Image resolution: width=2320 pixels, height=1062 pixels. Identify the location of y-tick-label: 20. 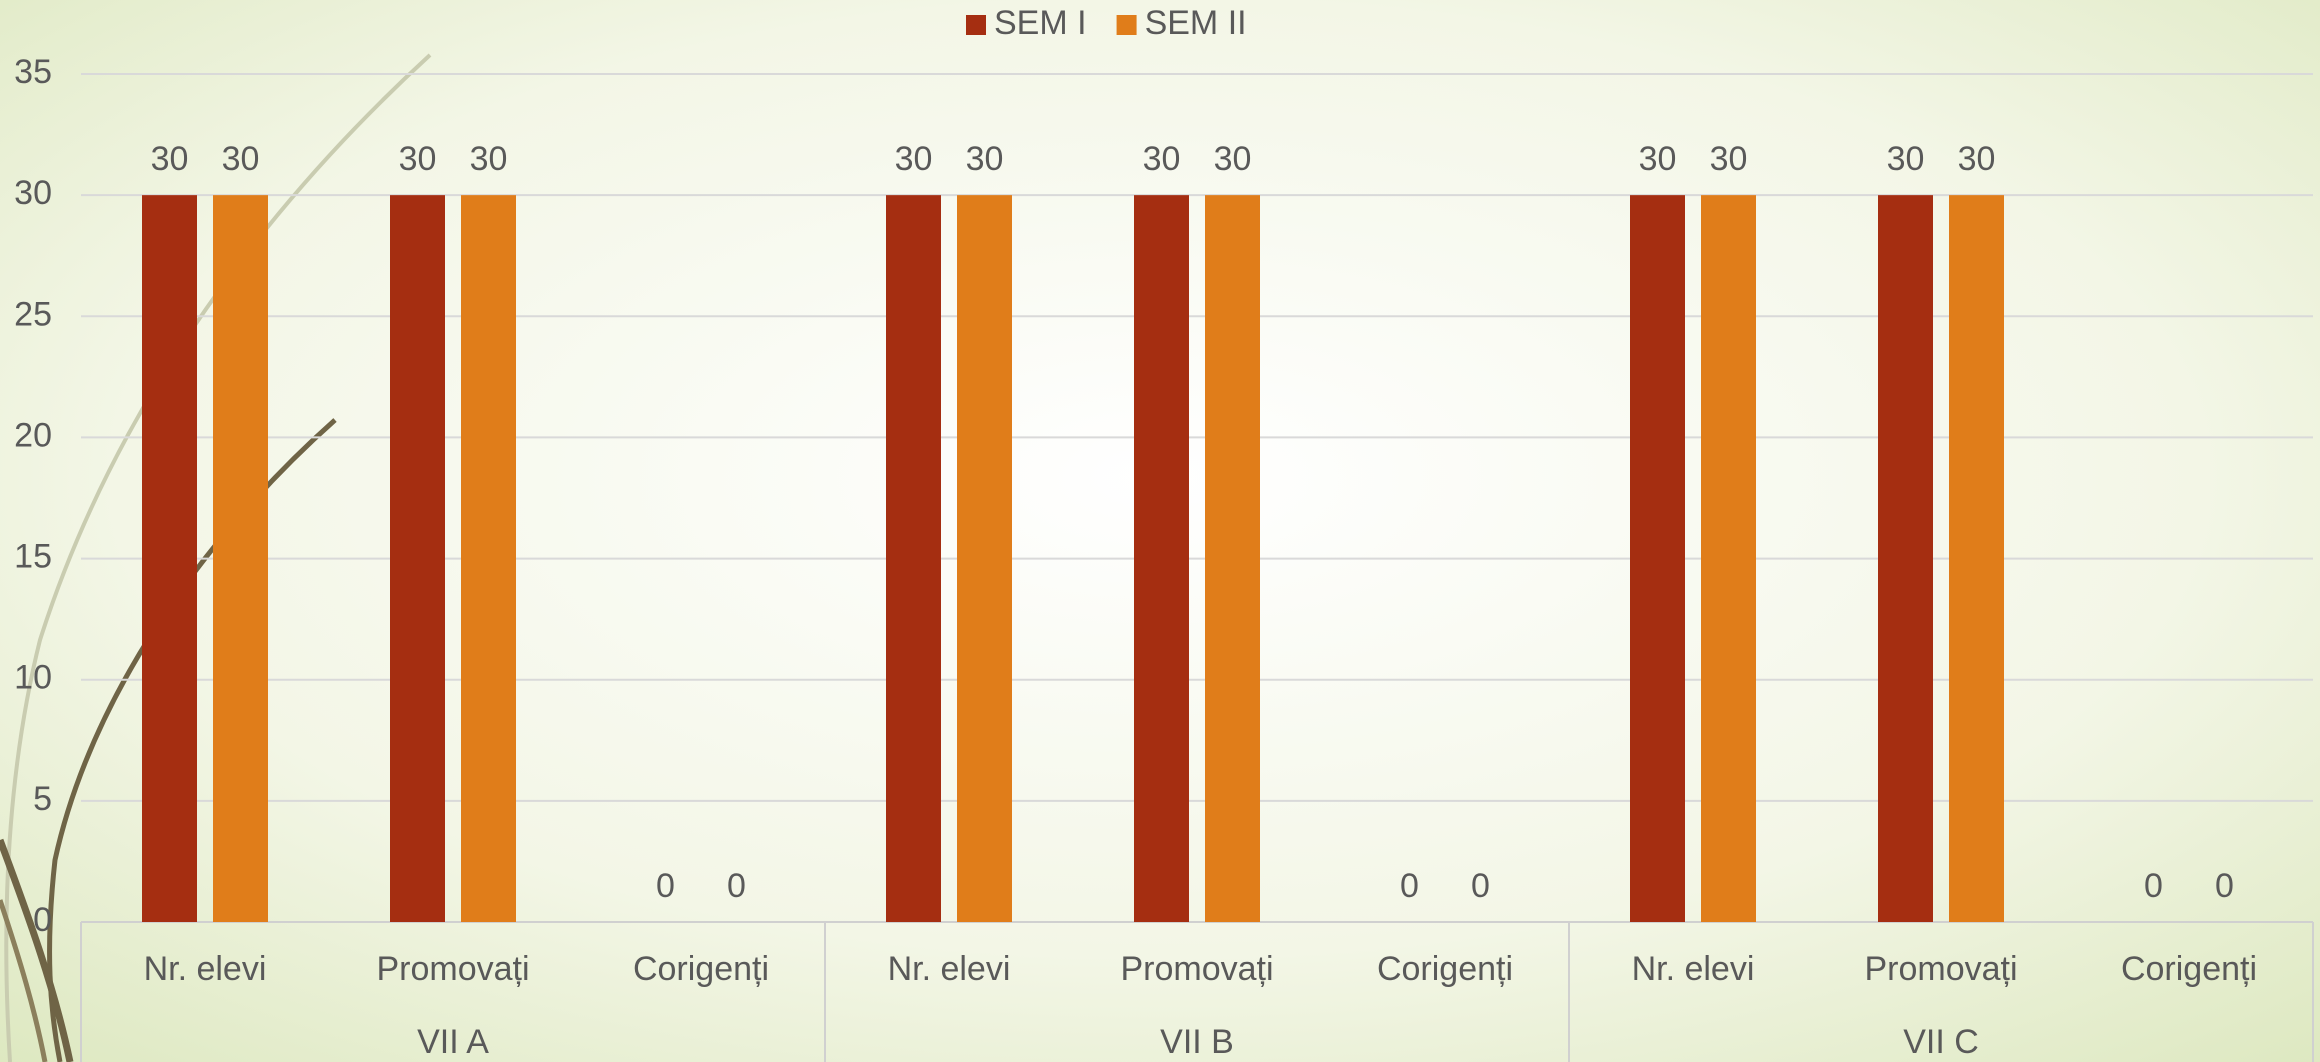
(33, 435).